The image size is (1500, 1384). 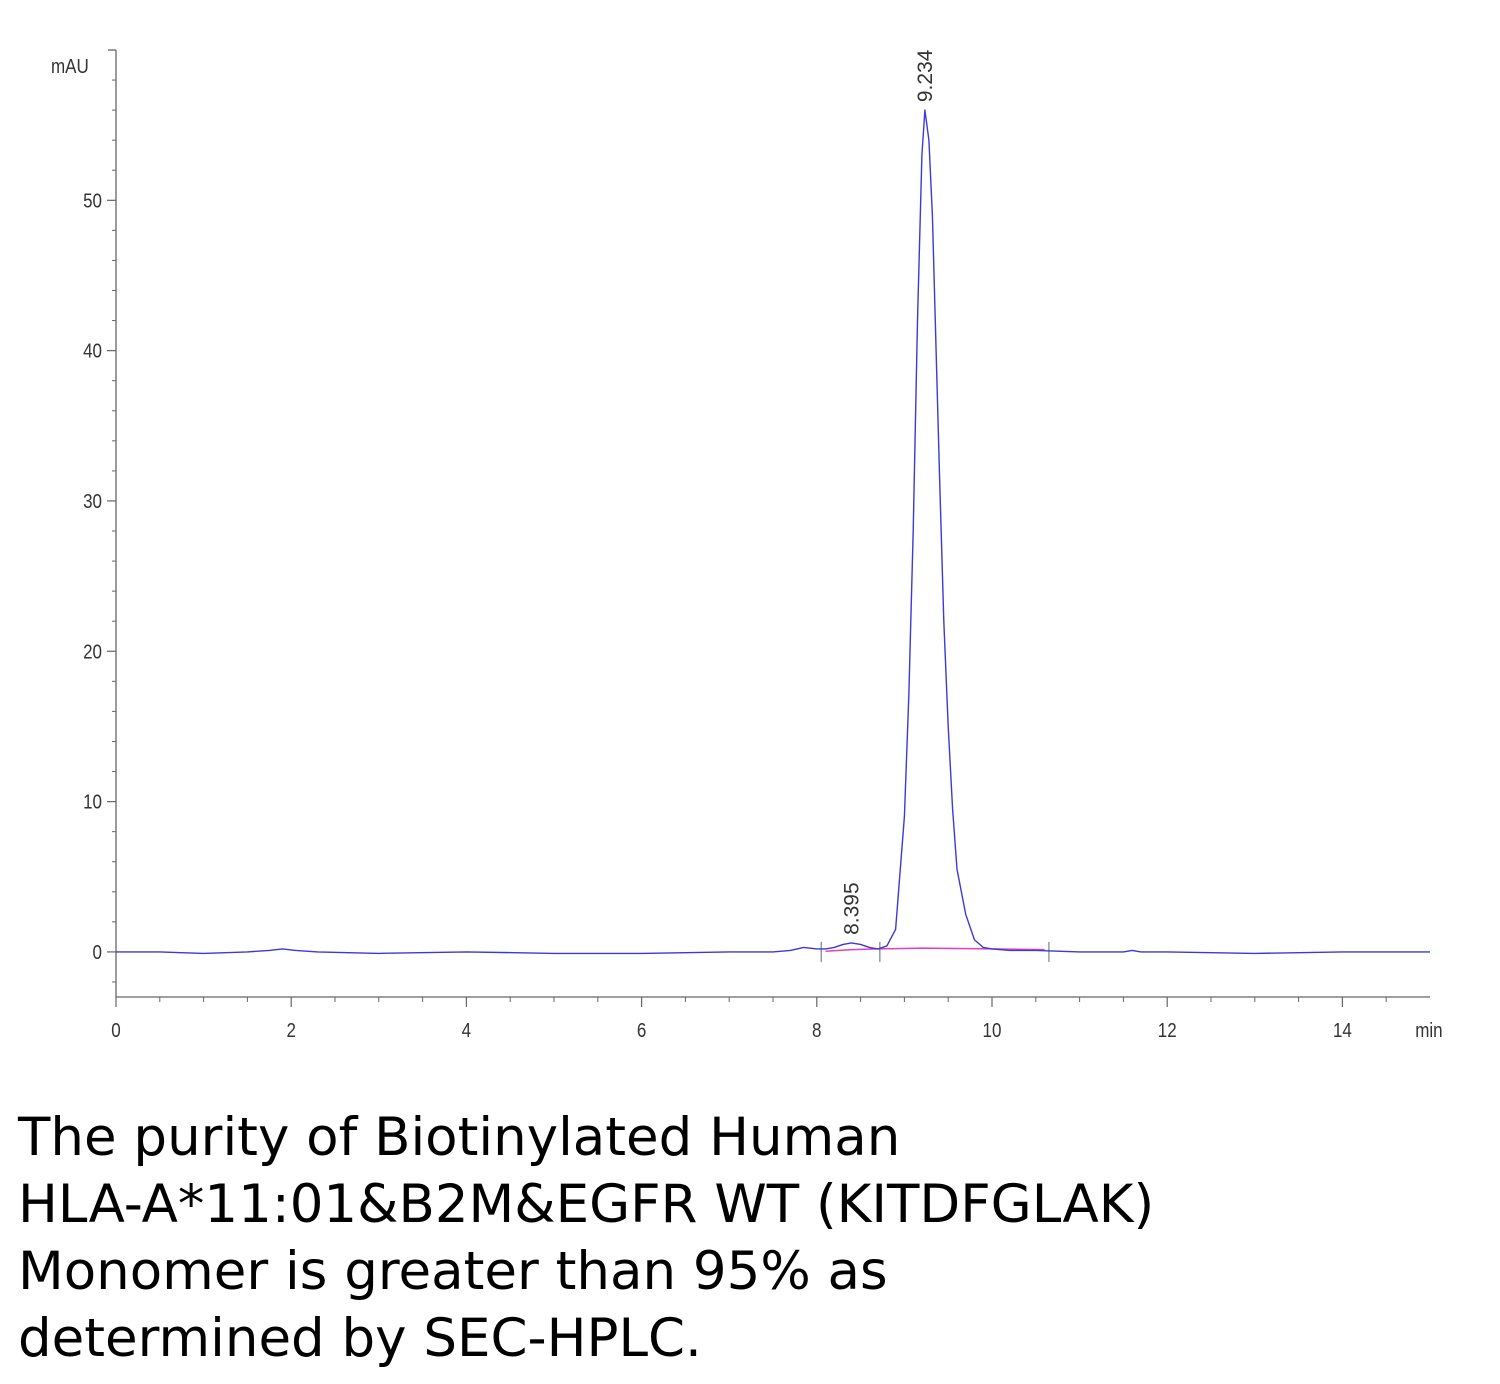 What do you see at coordinates (97, 952) in the screenshot?
I see `y-tick-label: 0` at bounding box center [97, 952].